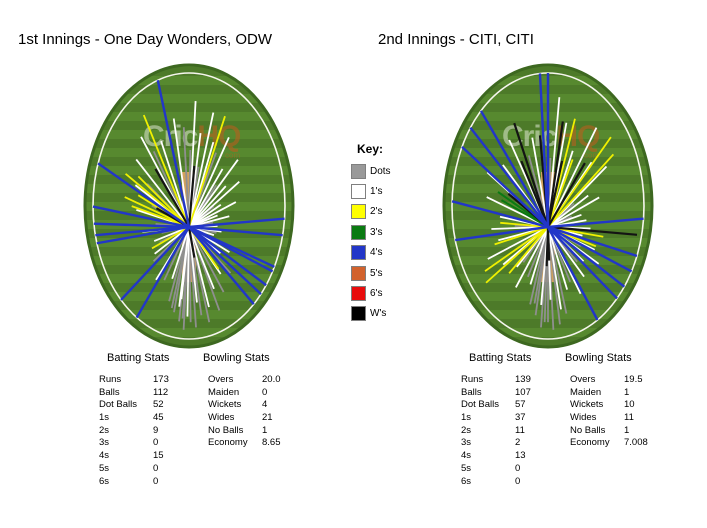 This screenshot has width=707, height=528. I want to click on legend-item: Dots, so click(371, 171).